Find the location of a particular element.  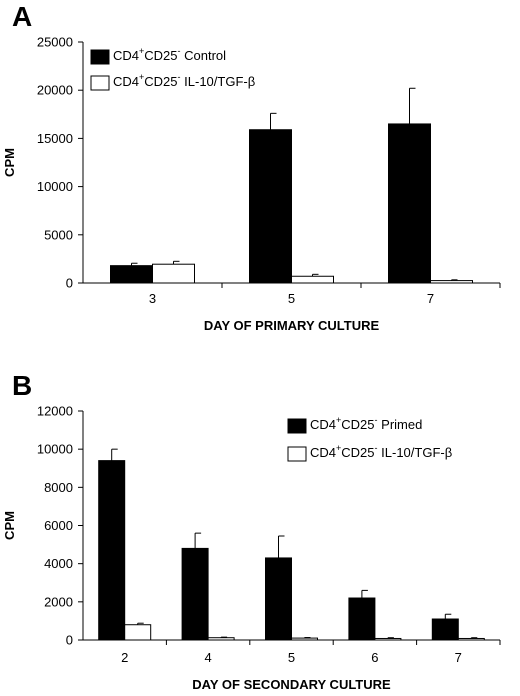

legend-label: CD4+CD25- Primed is located at coordinates (366, 423).